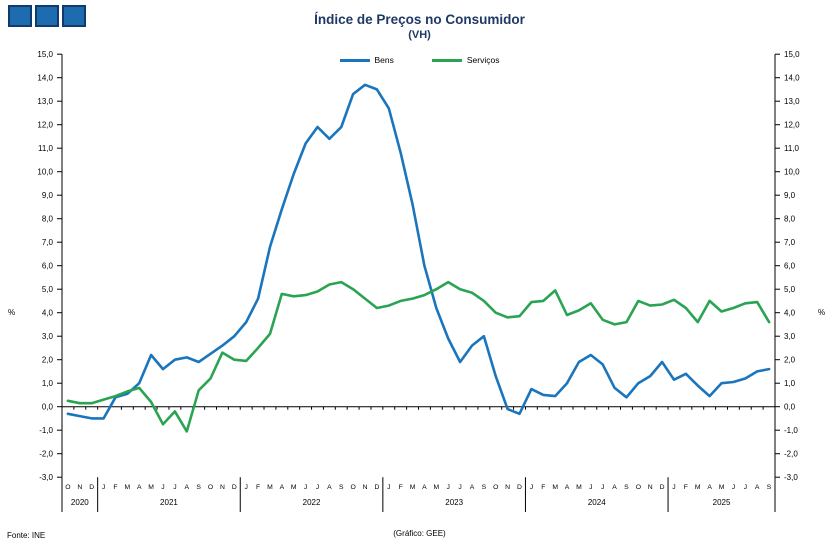  What do you see at coordinates (48, 383) in the screenshot?
I see `y-axis-label-left: 1,0` at bounding box center [48, 383].